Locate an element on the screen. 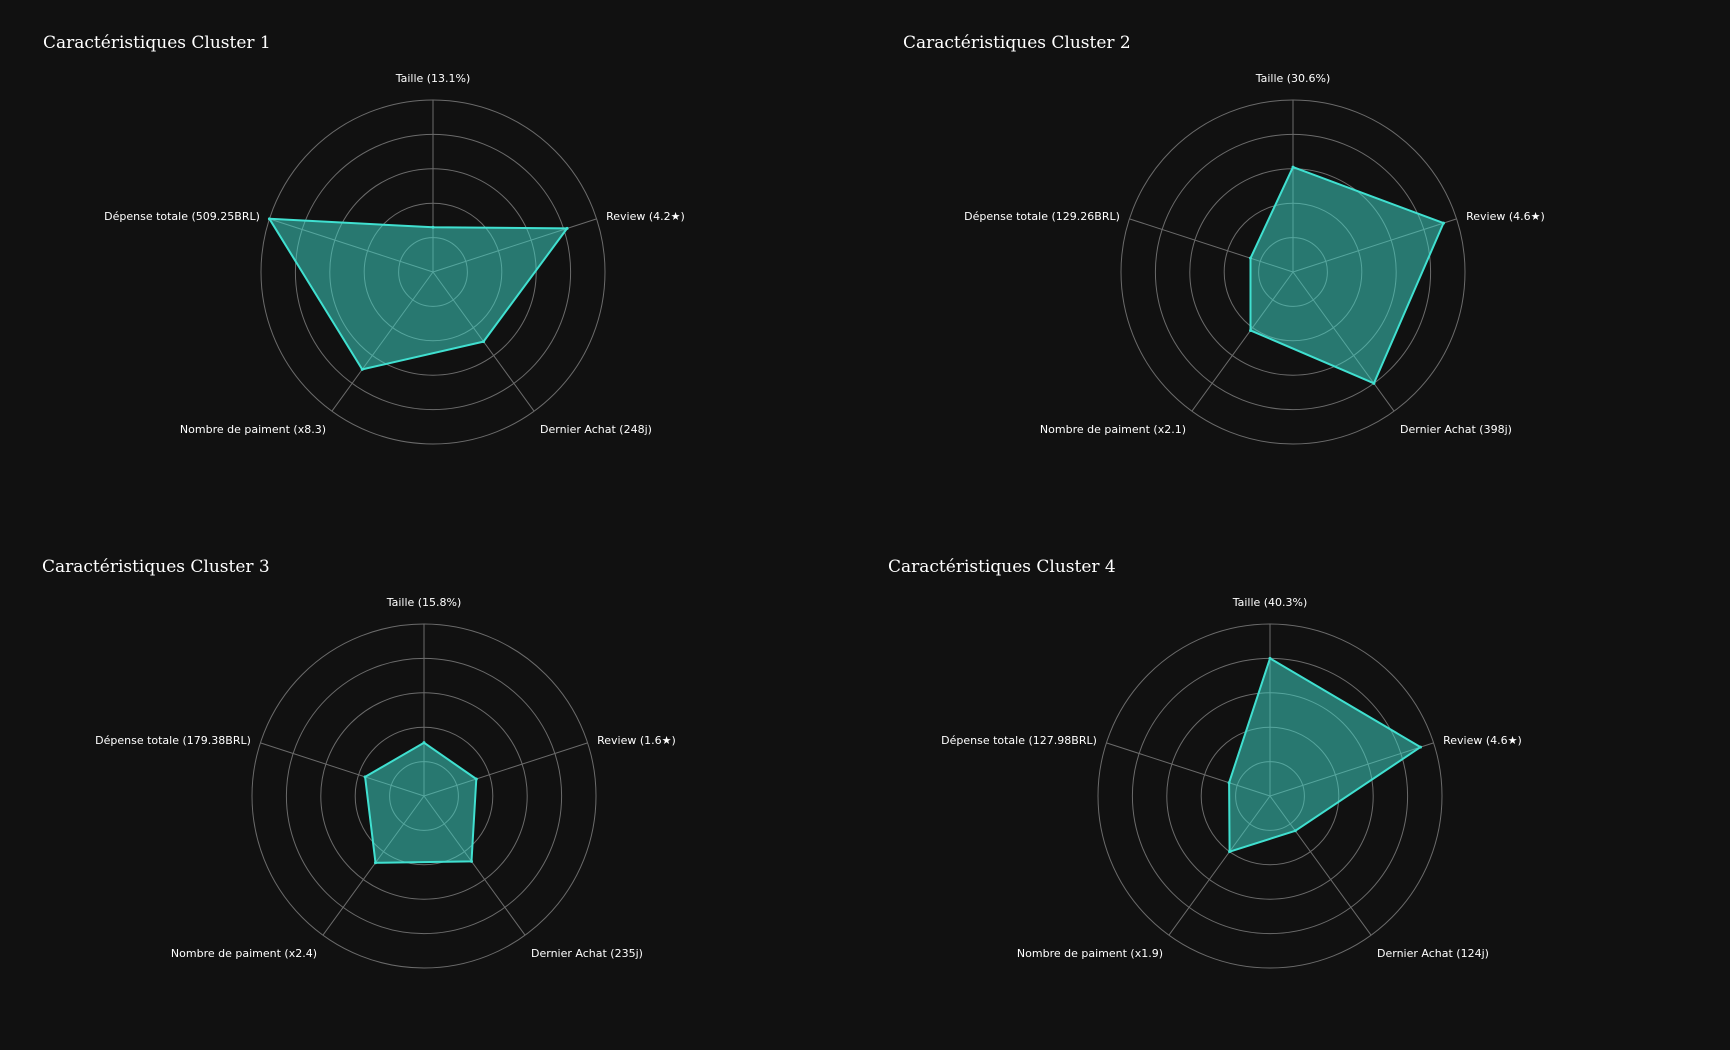  chart-title-1: Caractéristiques Cluster 1 is located at coordinates (157, 43).